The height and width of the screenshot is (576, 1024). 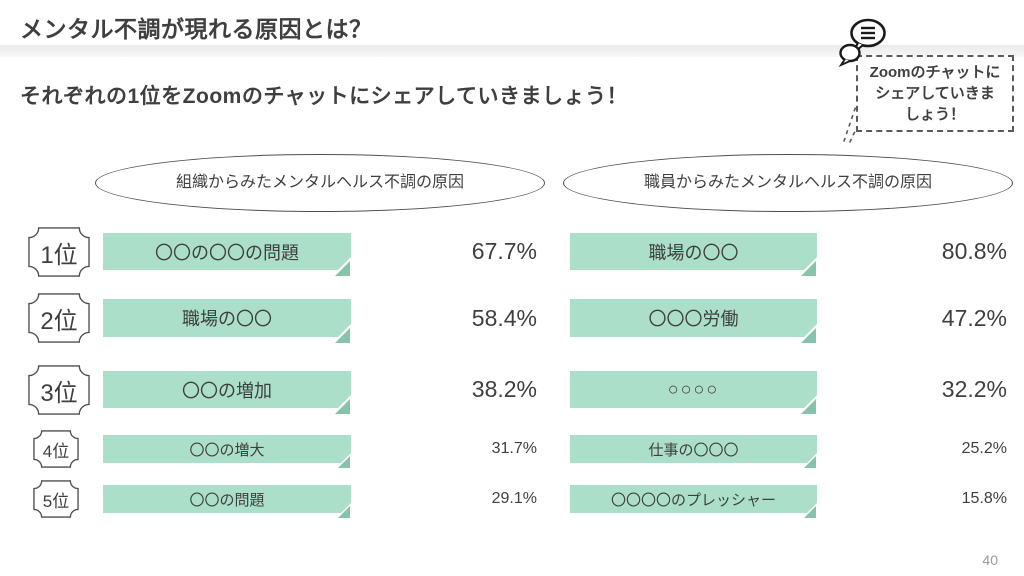 I want to click on rank-badge: 5位, so click(x=56, y=499).